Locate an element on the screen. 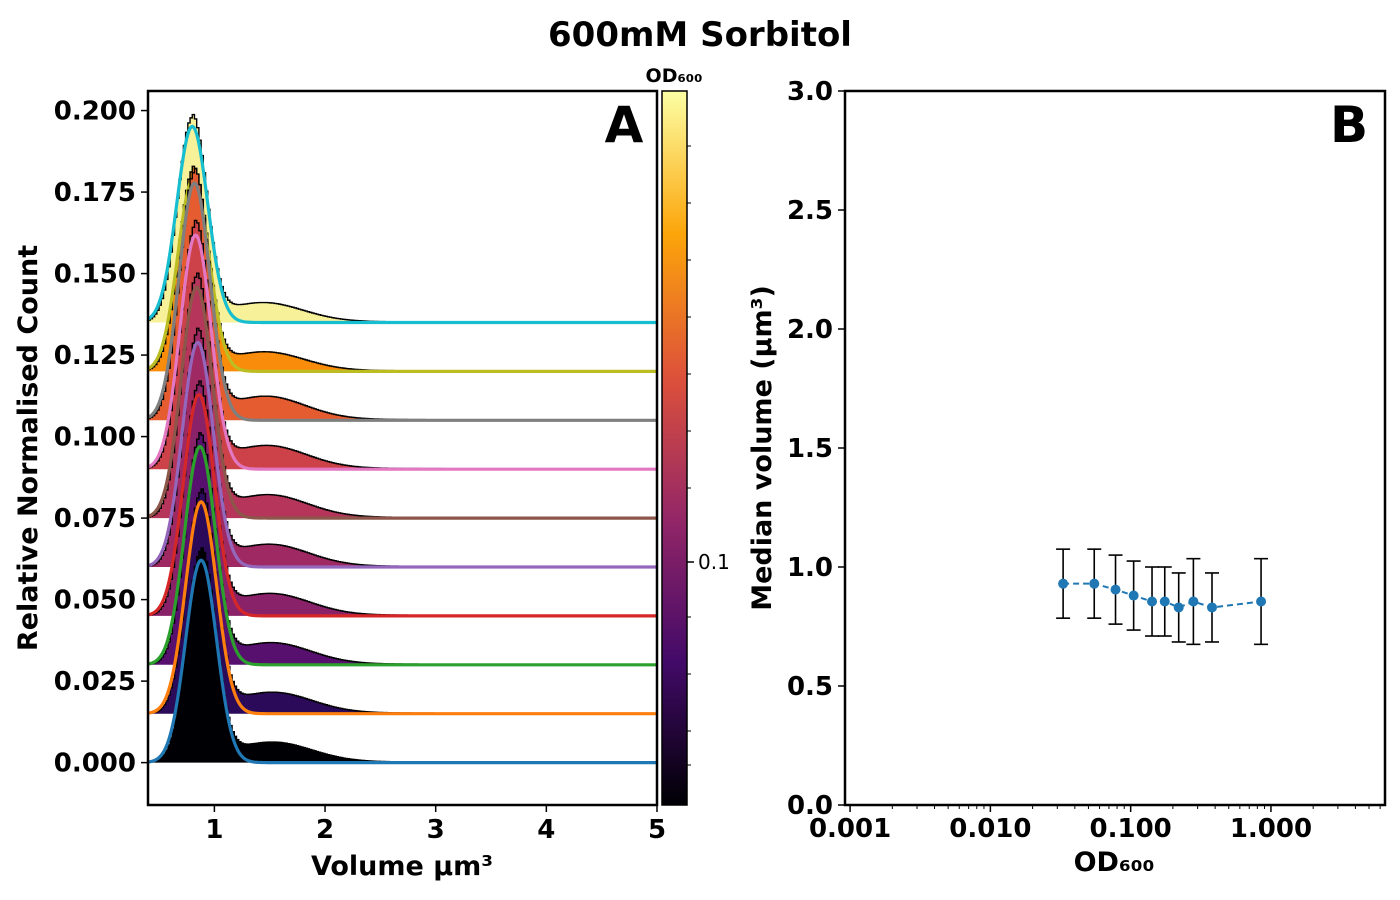  y-tick-label: 0.200 is located at coordinates (95, 112).